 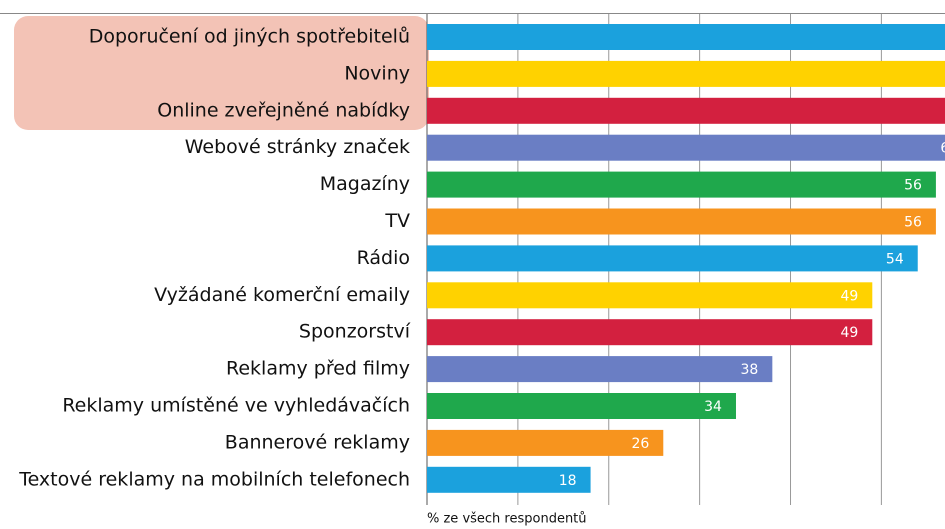 I want to click on category-label: Vyžádané komerční emaily, so click(x=282, y=295).